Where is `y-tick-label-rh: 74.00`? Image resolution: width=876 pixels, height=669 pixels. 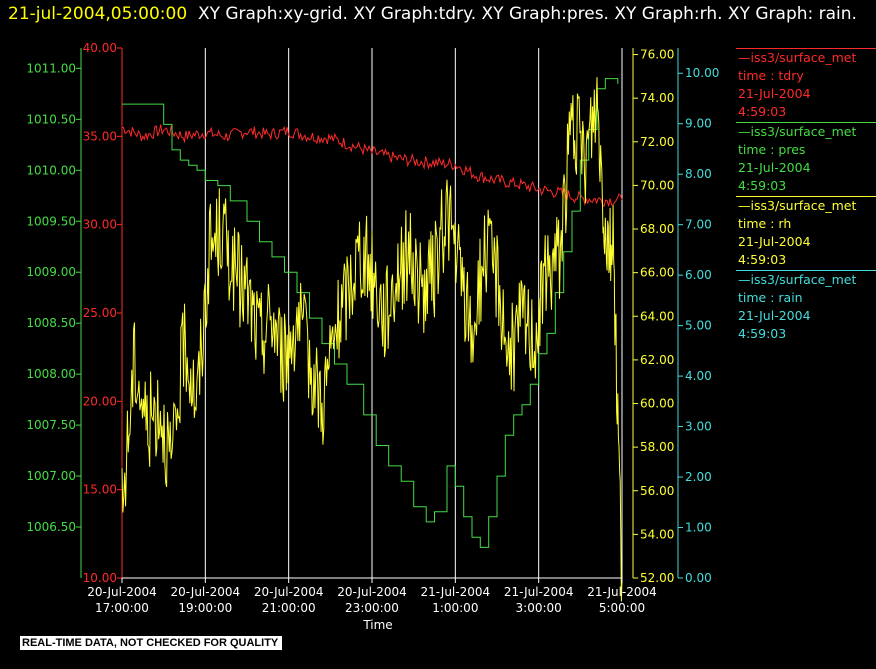 y-tick-label-rh: 74.00 is located at coordinates (657, 98).